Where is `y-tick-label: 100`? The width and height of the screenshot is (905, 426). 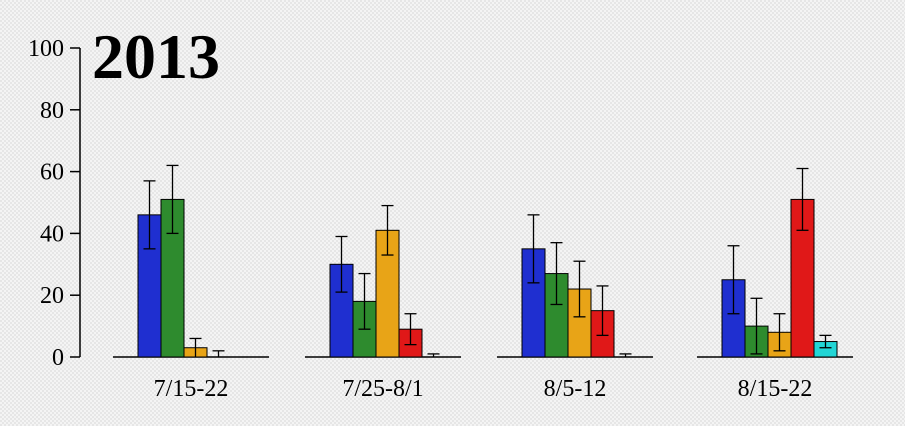 y-tick-label: 100 is located at coordinates (46, 49).